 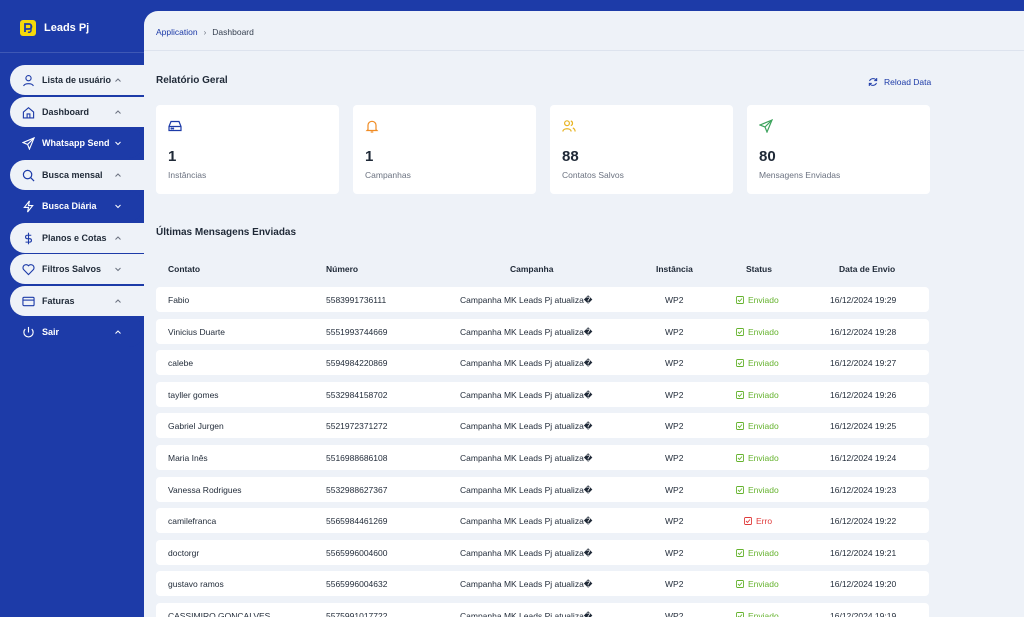 What do you see at coordinates (196, 584) in the screenshot?
I see `cell-contato: gustavo ramos` at bounding box center [196, 584].